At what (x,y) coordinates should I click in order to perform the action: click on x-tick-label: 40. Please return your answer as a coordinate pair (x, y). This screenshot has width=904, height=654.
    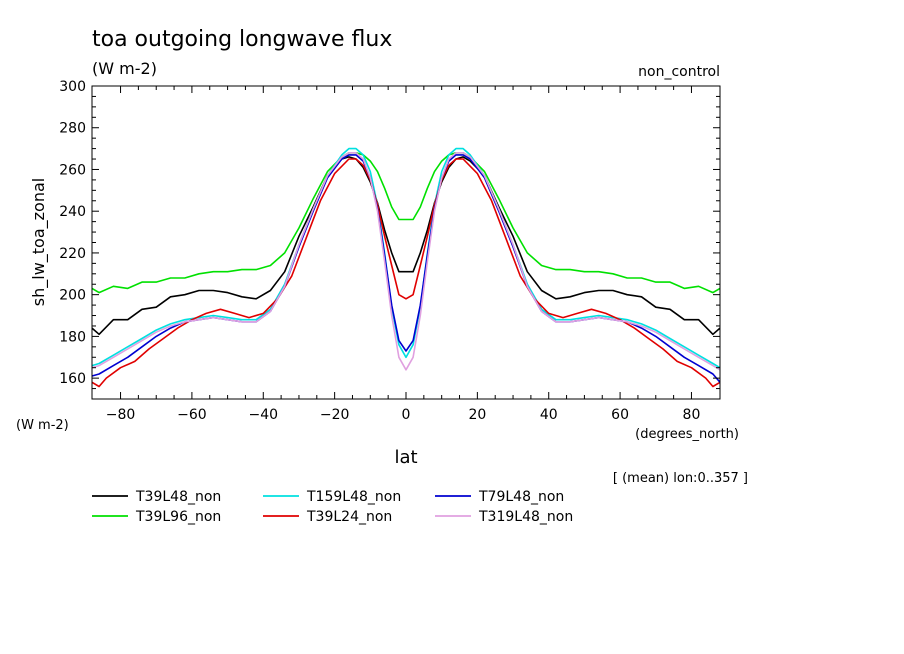
    Looking at the image, I should click on (549, 415).